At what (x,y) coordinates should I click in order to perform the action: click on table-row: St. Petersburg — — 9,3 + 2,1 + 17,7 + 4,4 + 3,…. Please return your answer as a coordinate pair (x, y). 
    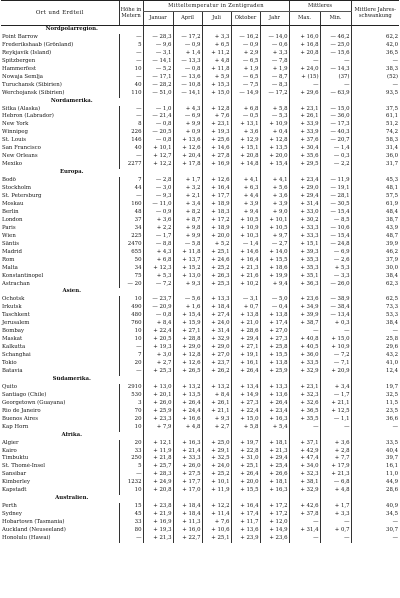
    Looking at the image, I should click on (200, 197).